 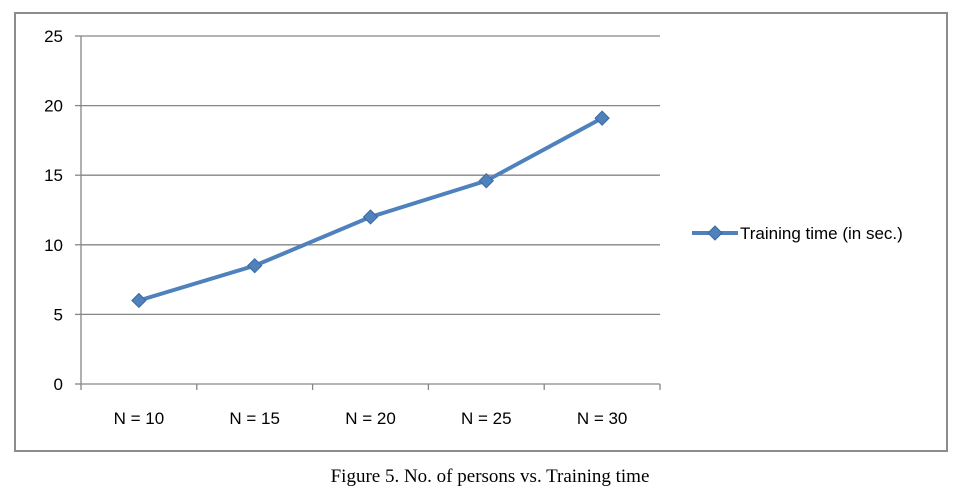 I want to click on y-tick-label: 20, so click(x=53, y=106).